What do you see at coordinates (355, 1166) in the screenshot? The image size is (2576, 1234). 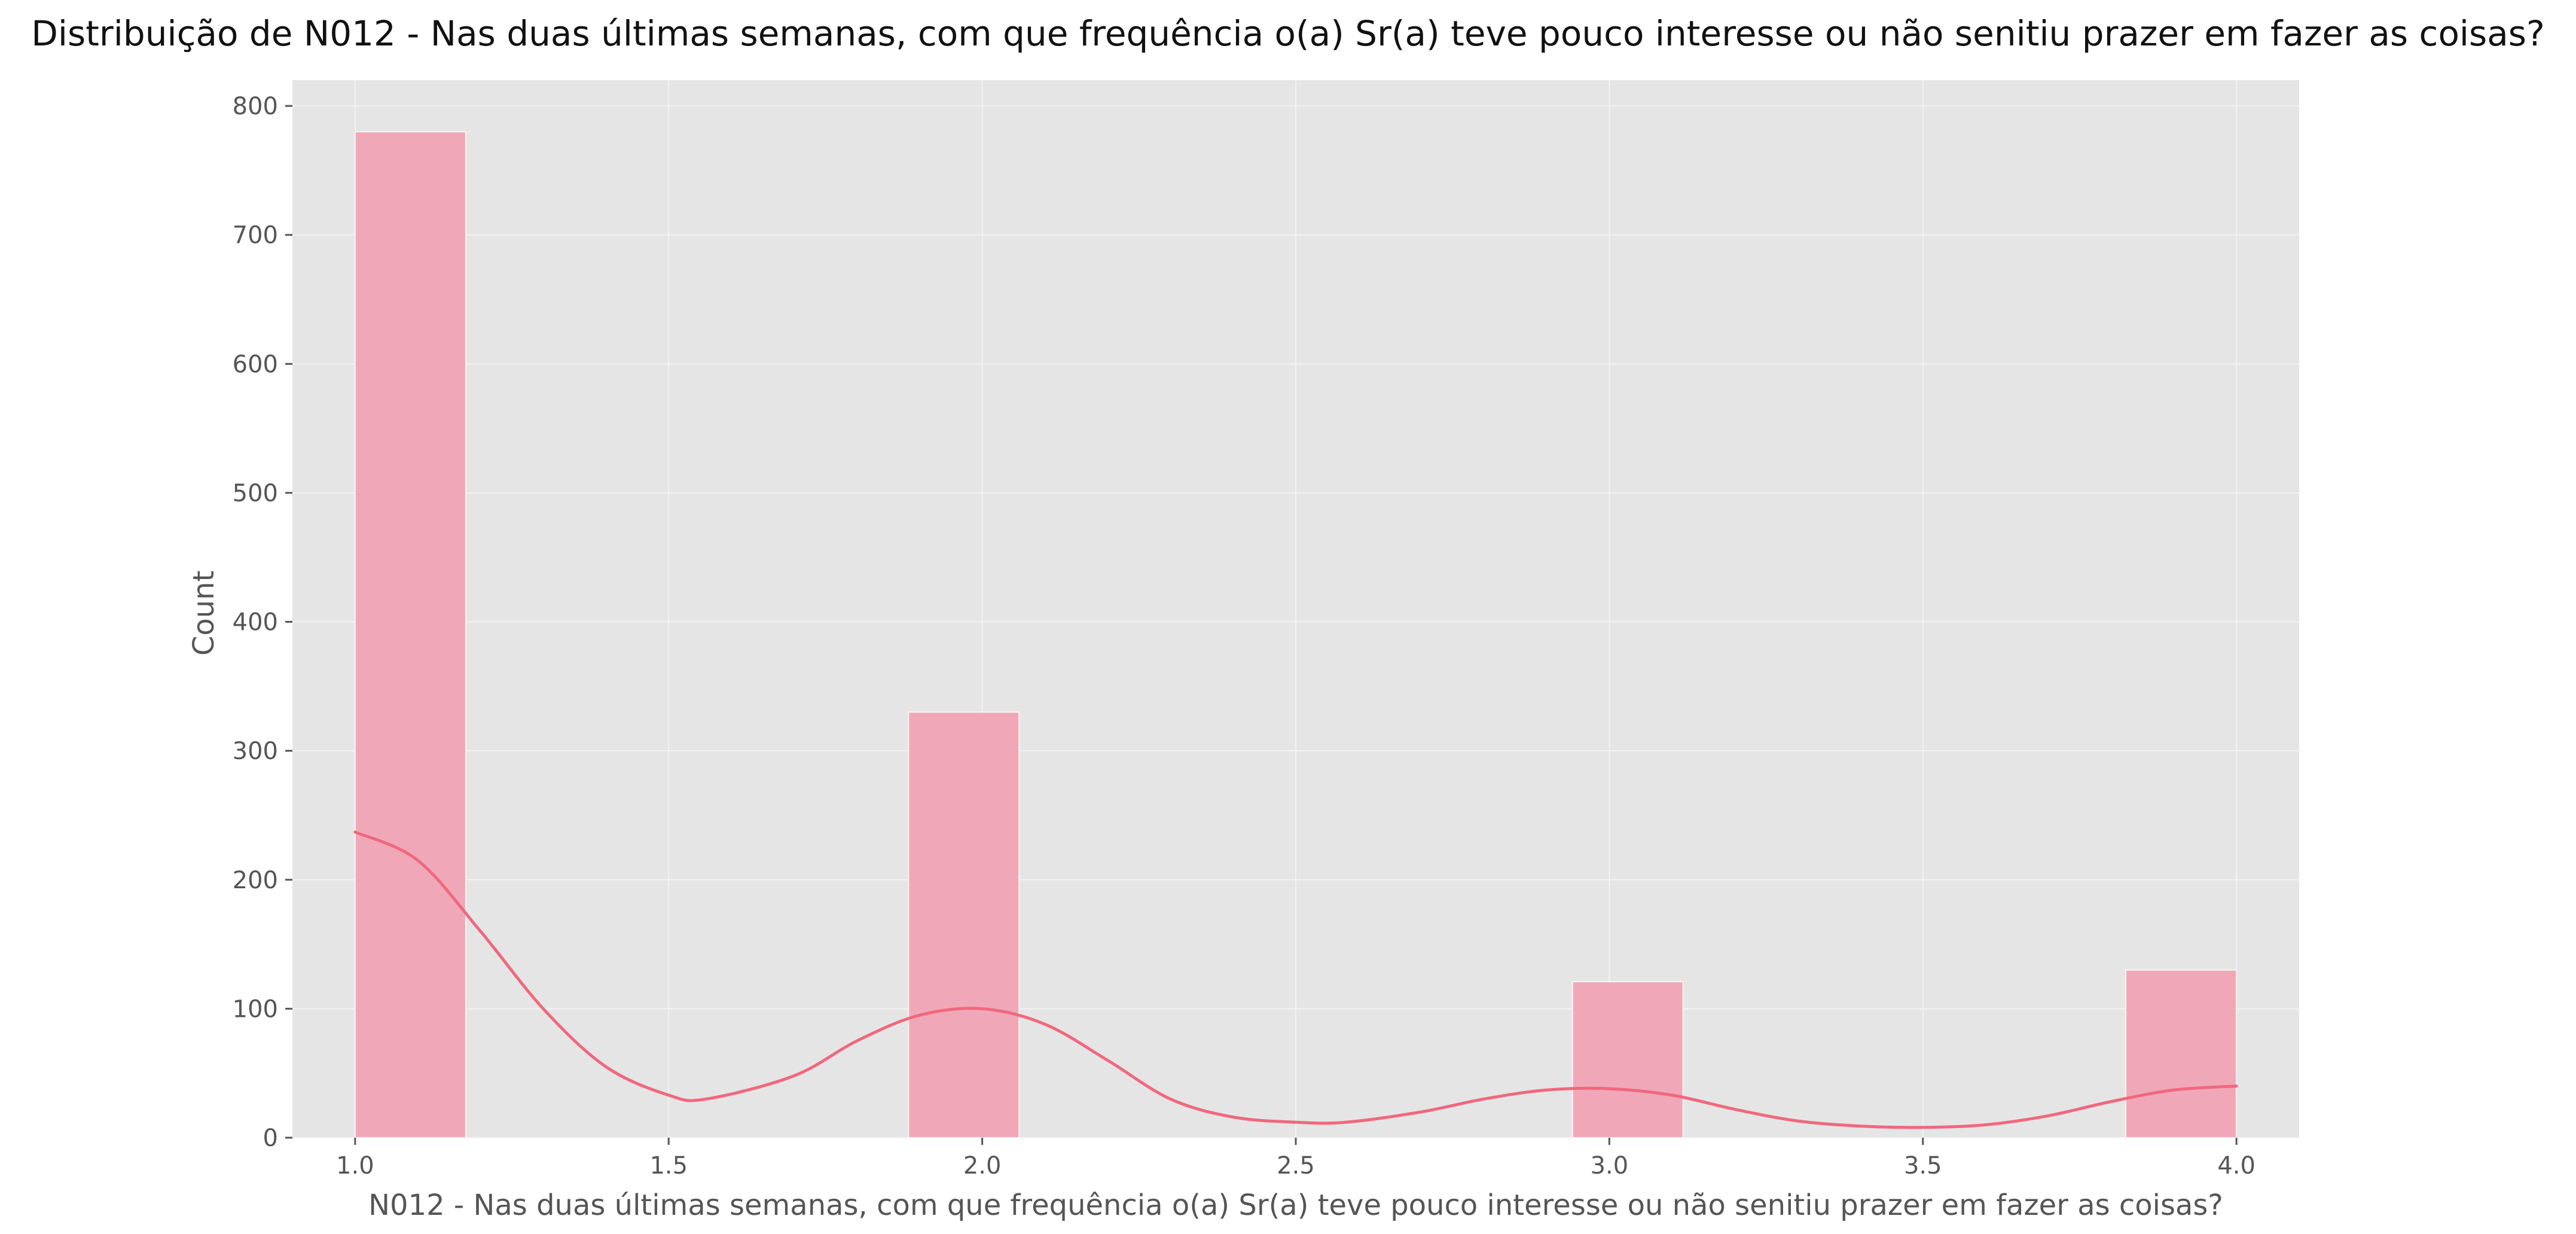 I see `x-tick-label: 1.0` at bounding box center [355, 1166].